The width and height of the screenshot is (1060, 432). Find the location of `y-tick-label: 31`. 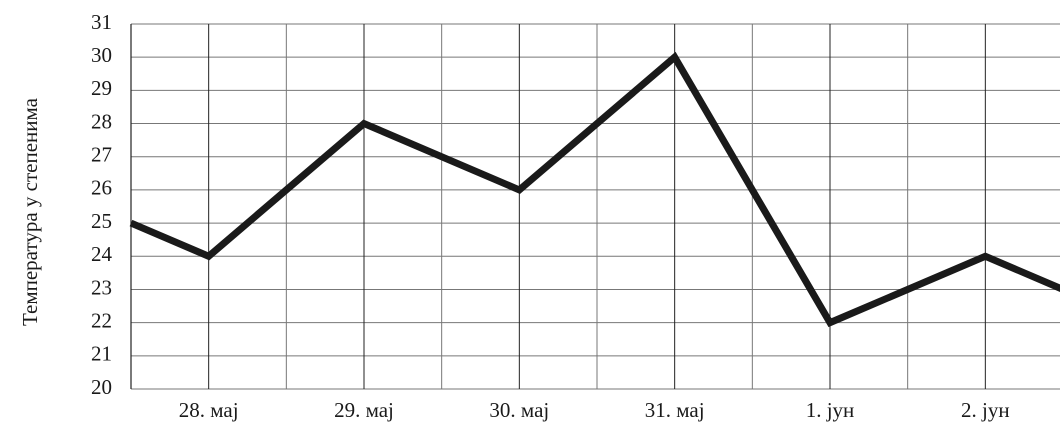

y-tick-label: 31 is located at coordinates (101, 22).